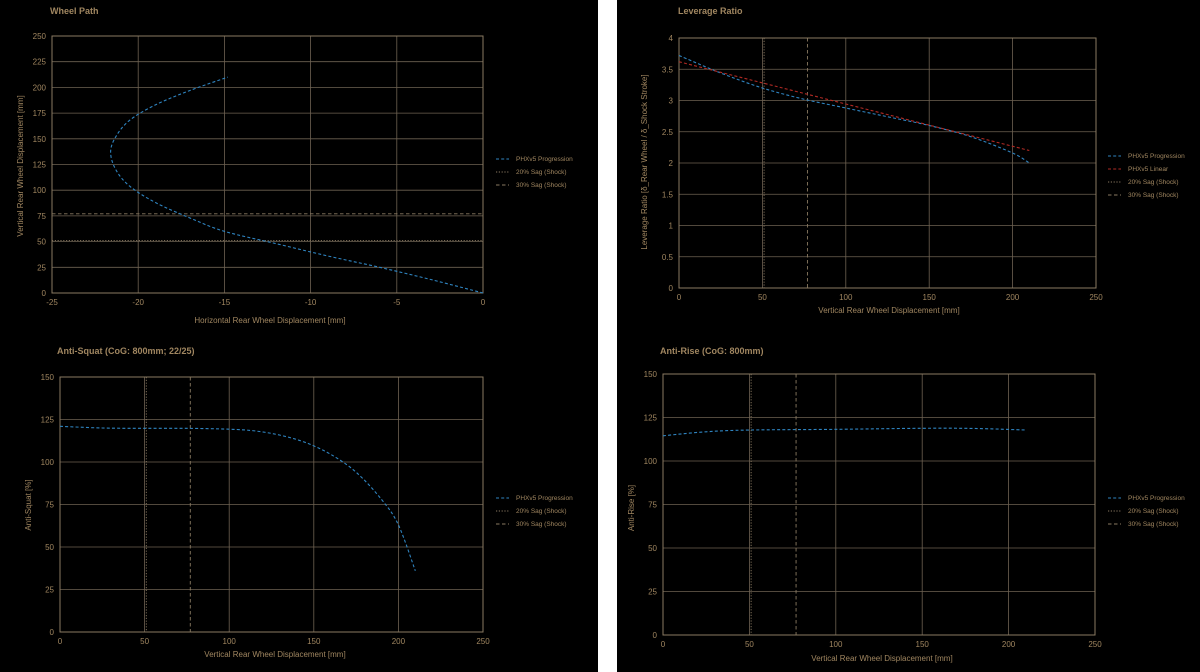 This screenshot has height=672, width=1200. Describe the element at coordinates (40, 62) in the screenshot. I see `y-tick-label: 225` at that location.